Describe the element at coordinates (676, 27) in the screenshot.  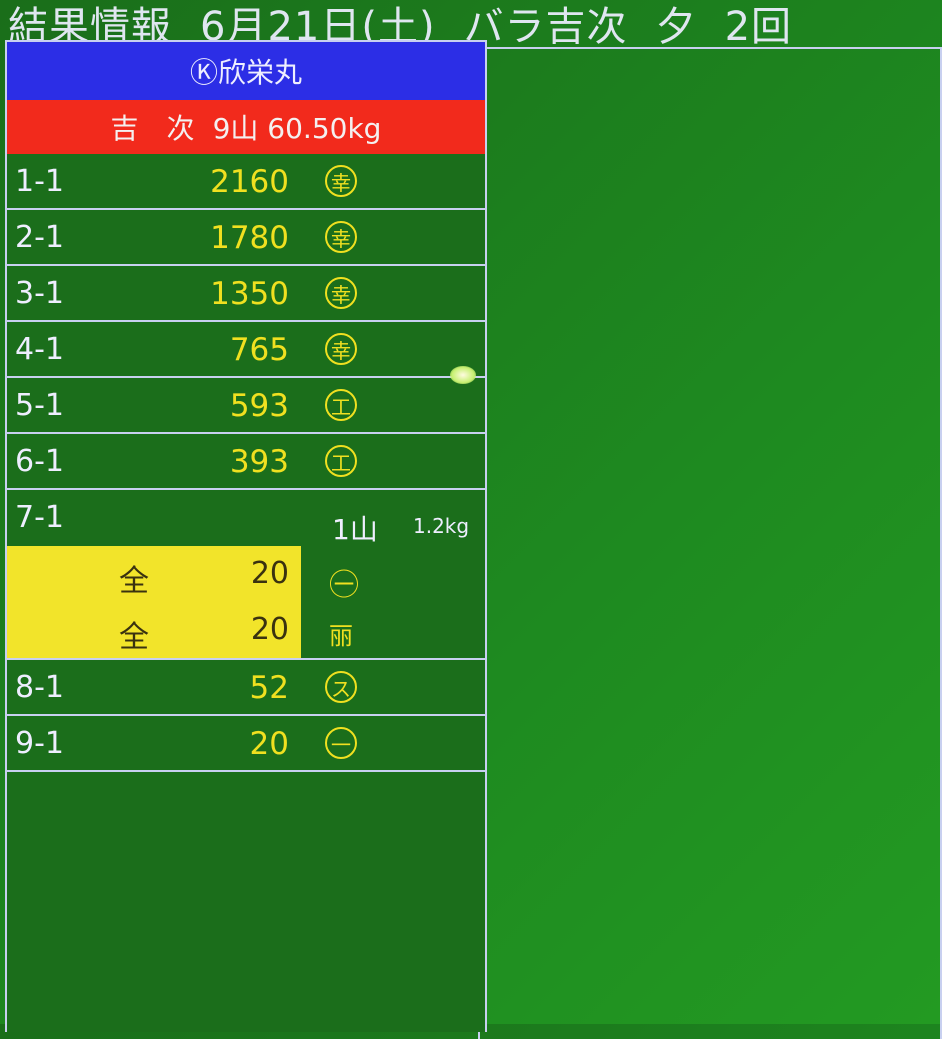
I see `session-label: 夕` at that location.